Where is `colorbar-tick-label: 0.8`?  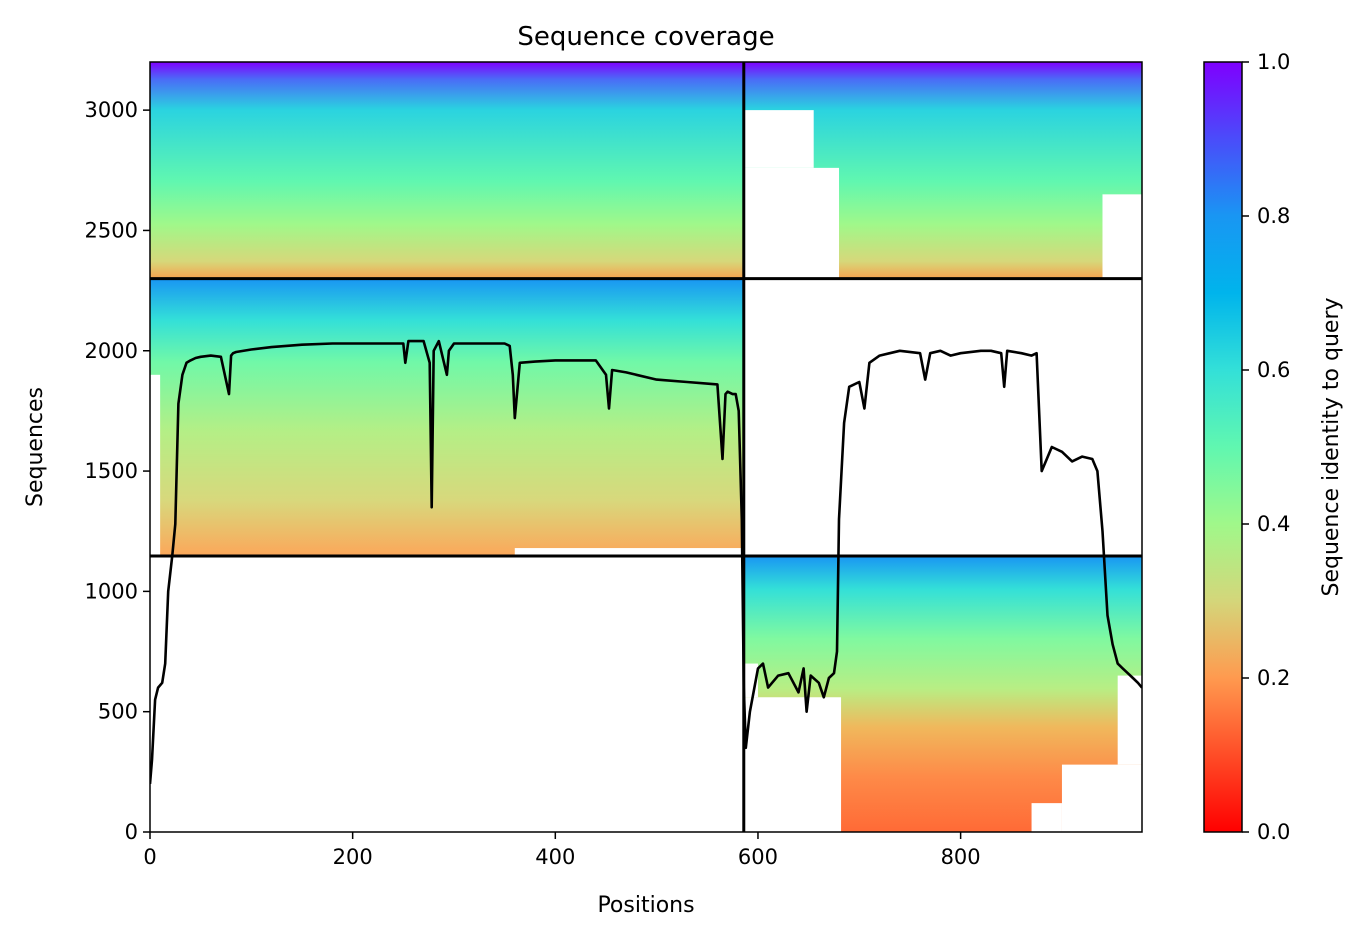 colorbar-tick-label: 0.8 is located at coordinates (1273, 216).